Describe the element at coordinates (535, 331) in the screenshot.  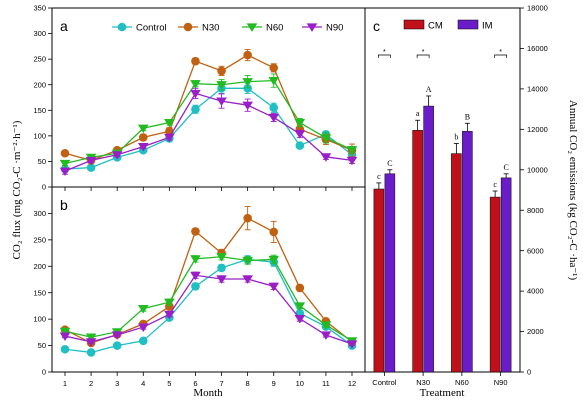
I see `y-tick-label-right: 2000` at that location.